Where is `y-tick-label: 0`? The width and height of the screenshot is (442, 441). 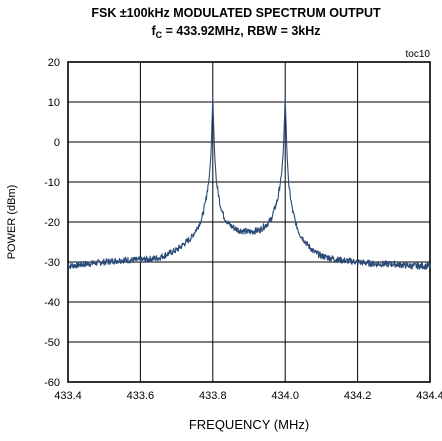 y-tick-label: 0 is located at coordinates (57, 143).